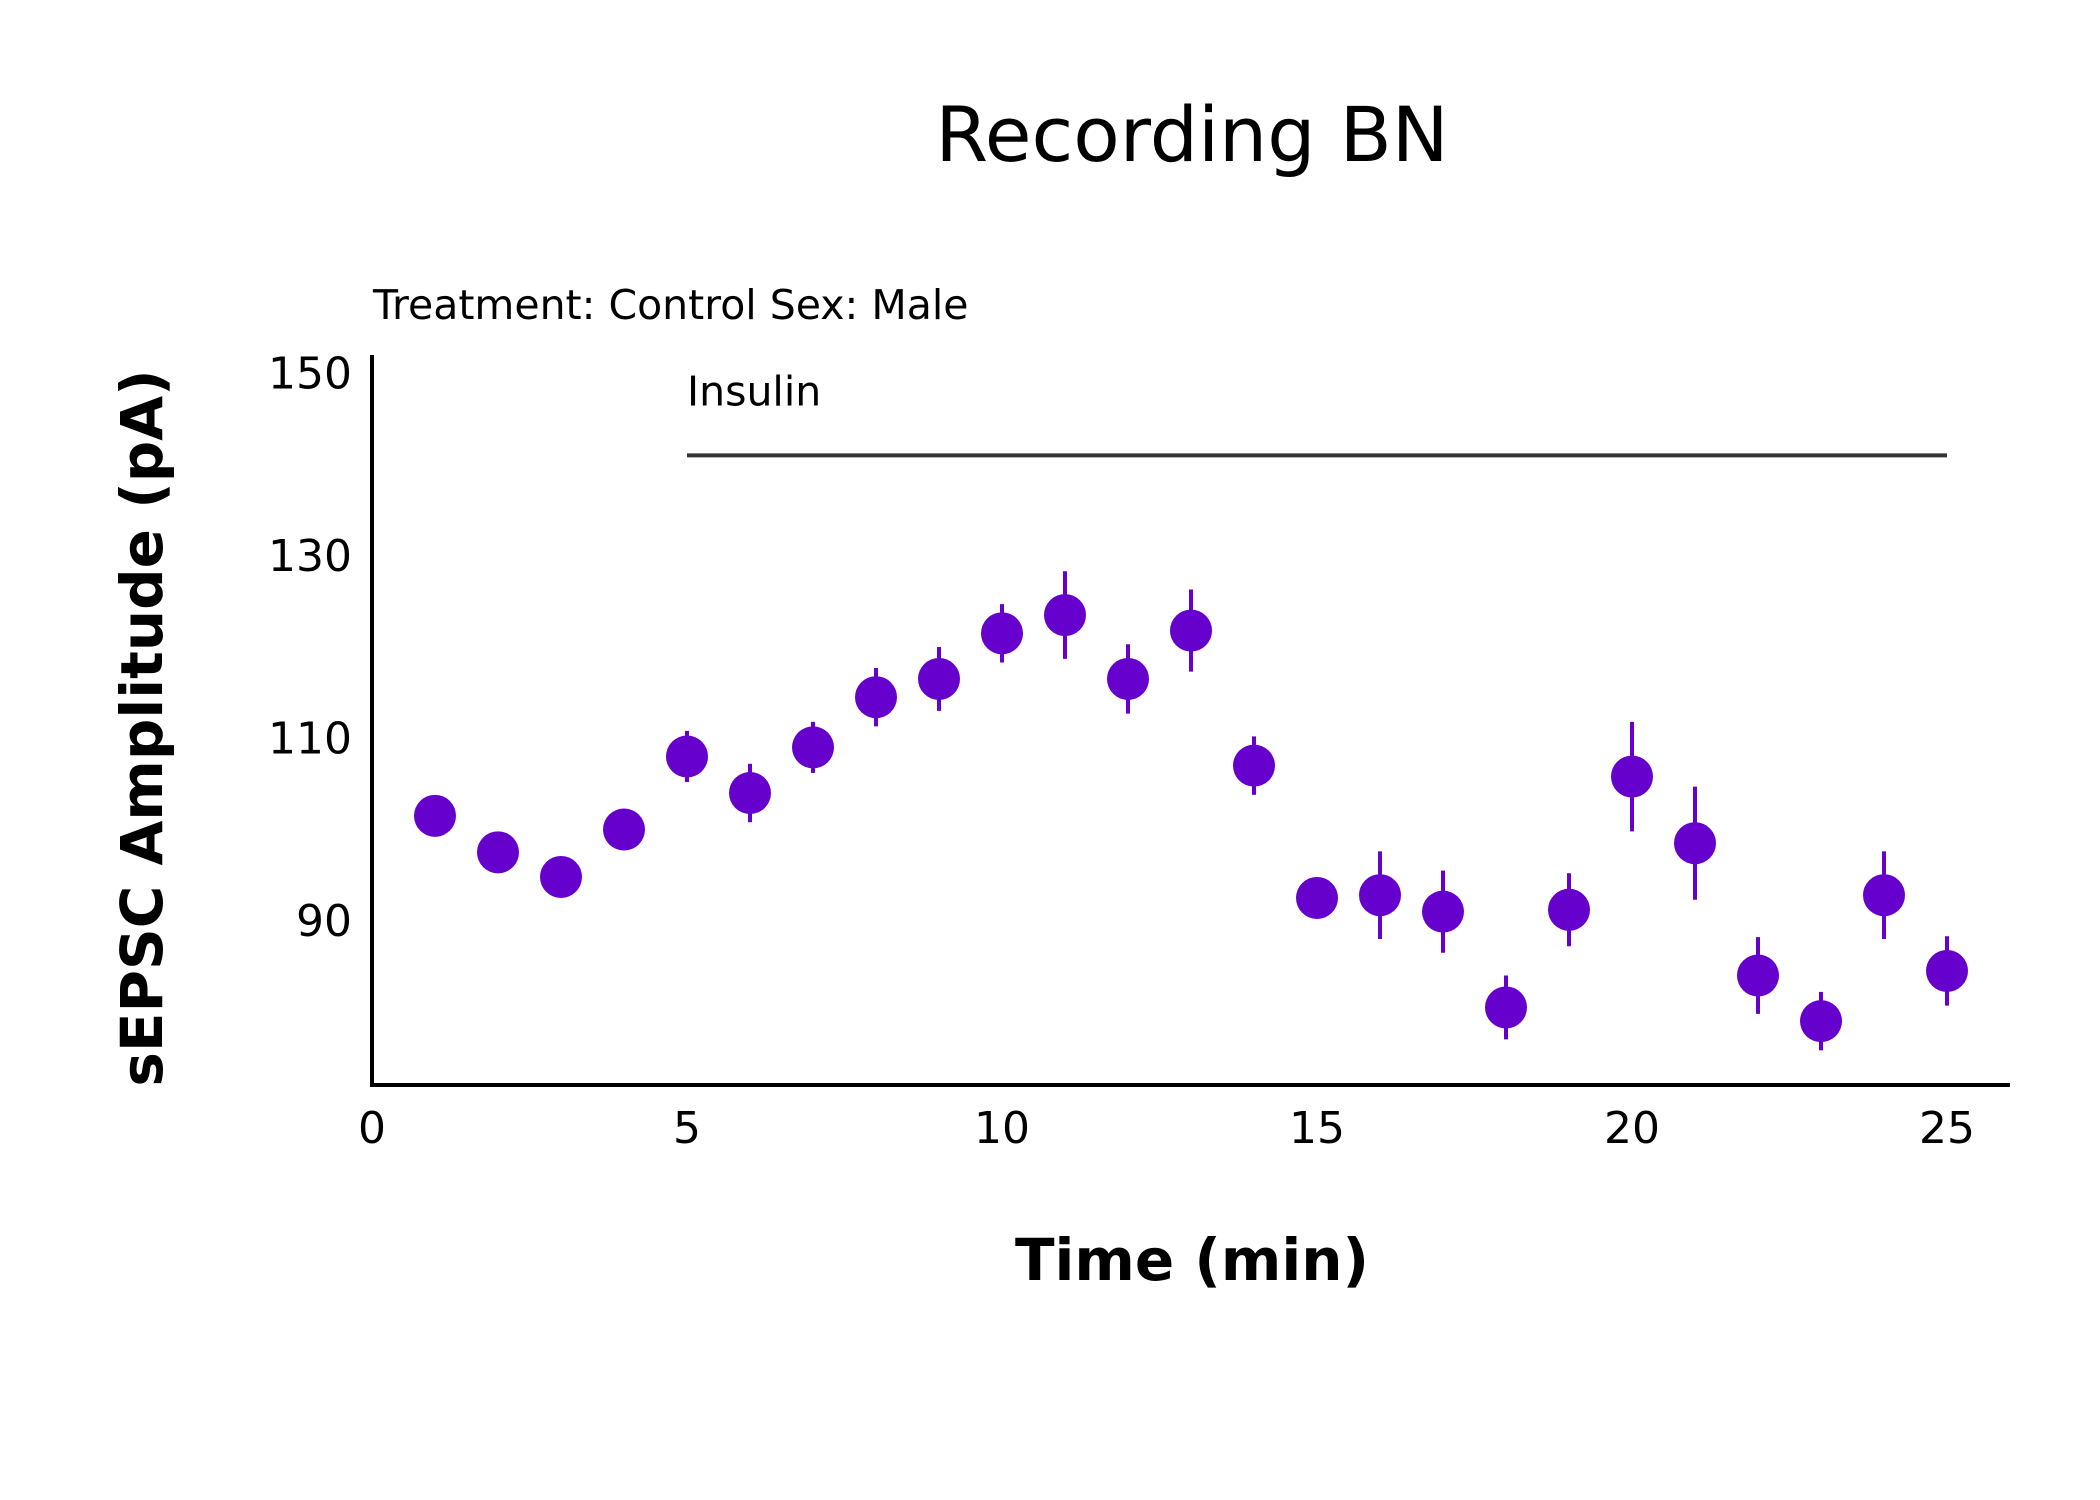  What do you see at coordinates (310, 373) in the screenshot?
I see `y-tick-label: 150` at bounding box center [310, 373].